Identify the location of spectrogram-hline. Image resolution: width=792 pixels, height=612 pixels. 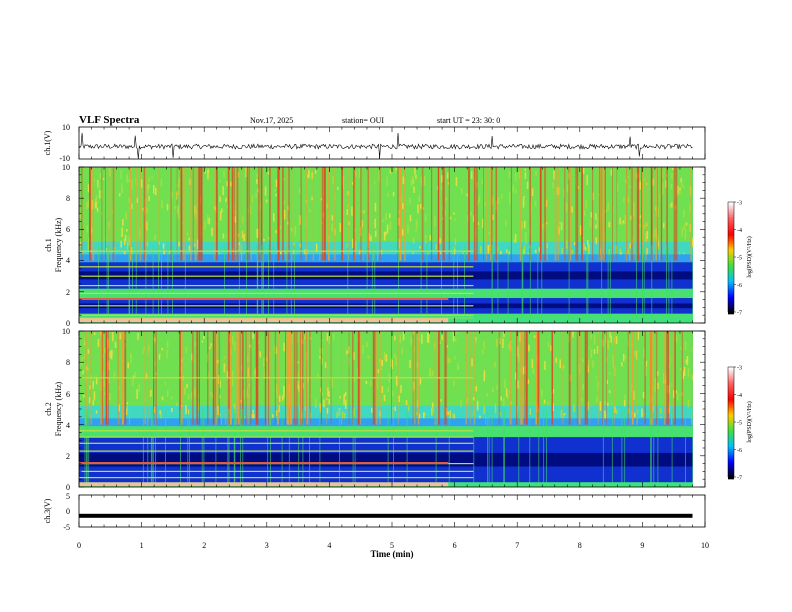
(276, 286).